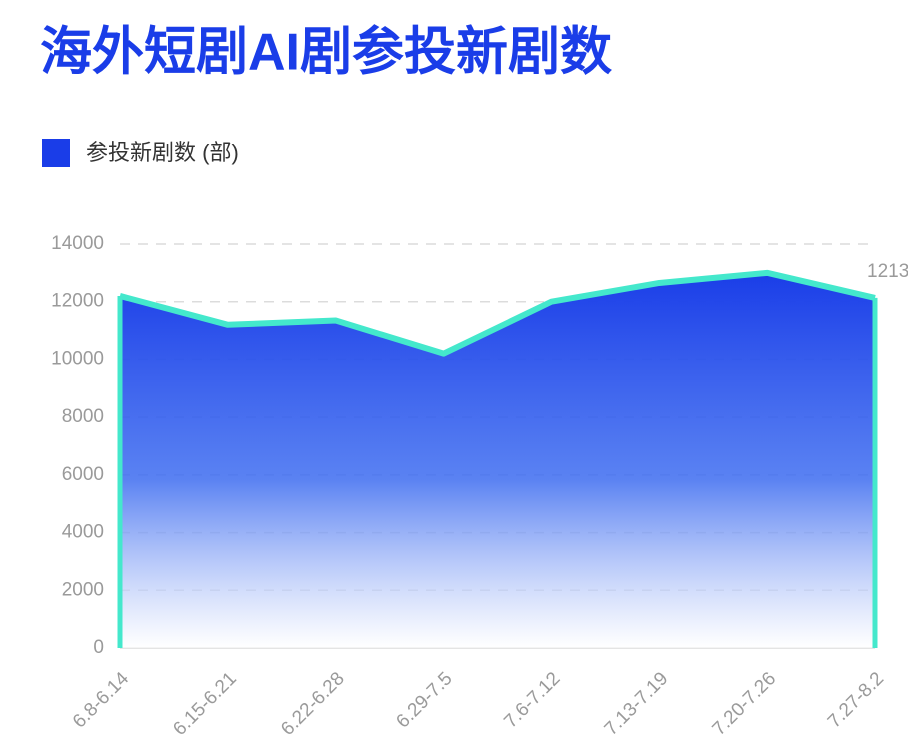 The width and height of the screenshot is (908, 756). What do you see at coordinates (856, 700) in the screenshot?
I see `x-tick-label: 7.27-8.2` at bounding box center [856, 700].